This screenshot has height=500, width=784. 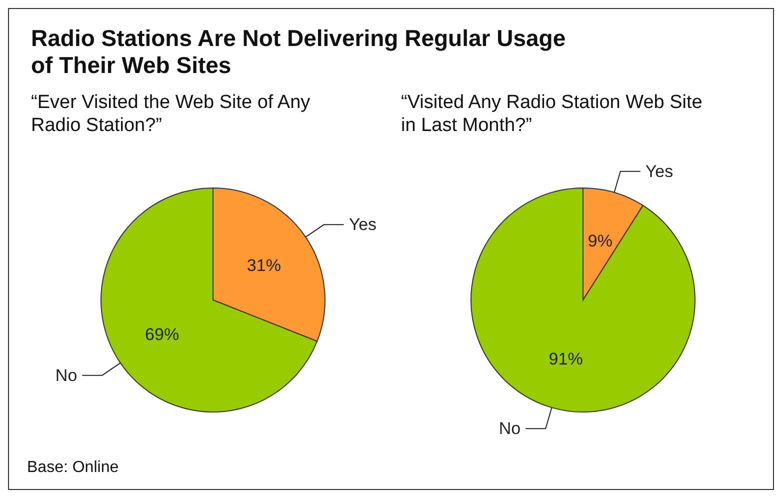 I want to click on chart-subtitle: “Ever Visited the Web Site of Any Radio Station?”, so click(x=171, y=114).